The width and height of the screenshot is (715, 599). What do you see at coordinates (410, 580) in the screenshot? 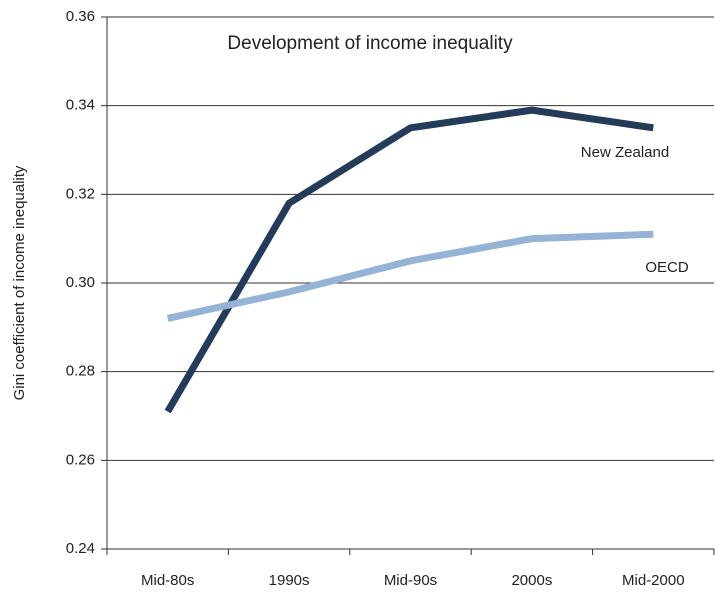
I see `x-tick-label: Mid-90s` at bounding box center [410, 580].